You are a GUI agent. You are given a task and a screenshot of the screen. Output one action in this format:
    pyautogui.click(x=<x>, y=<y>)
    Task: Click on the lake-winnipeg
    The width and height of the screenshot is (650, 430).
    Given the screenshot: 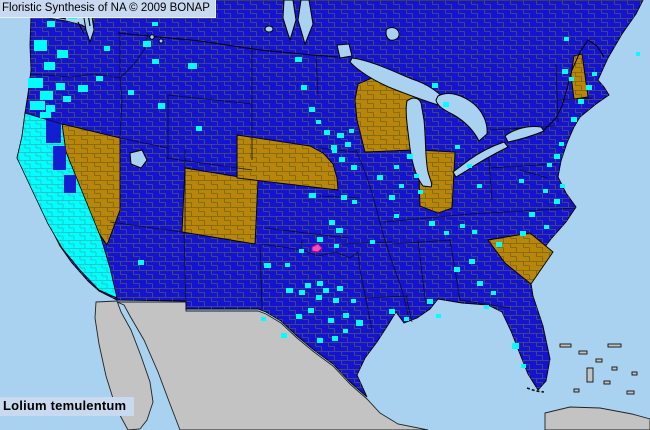 What is the action you would take?
    pyautogui.click(x=289, y=21)
    